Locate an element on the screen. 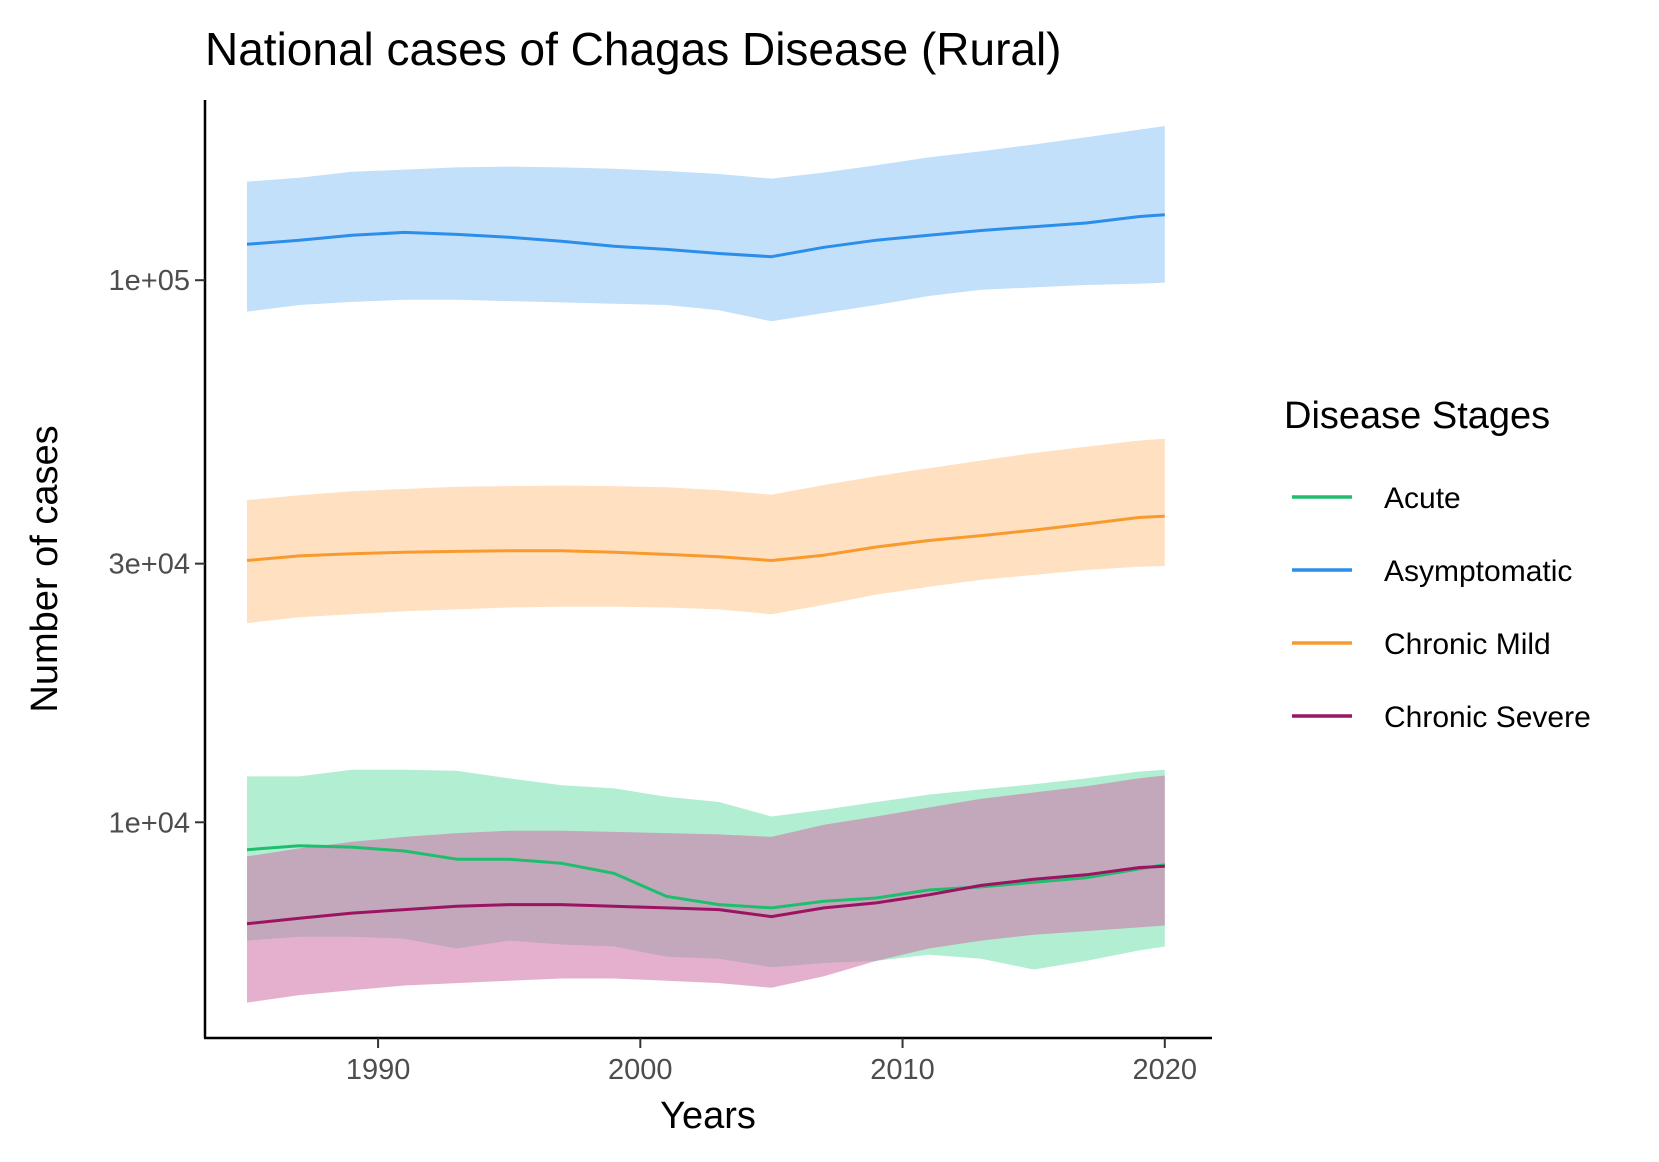  y-axis-title: Number of cases is located at coordinates (45, 568).